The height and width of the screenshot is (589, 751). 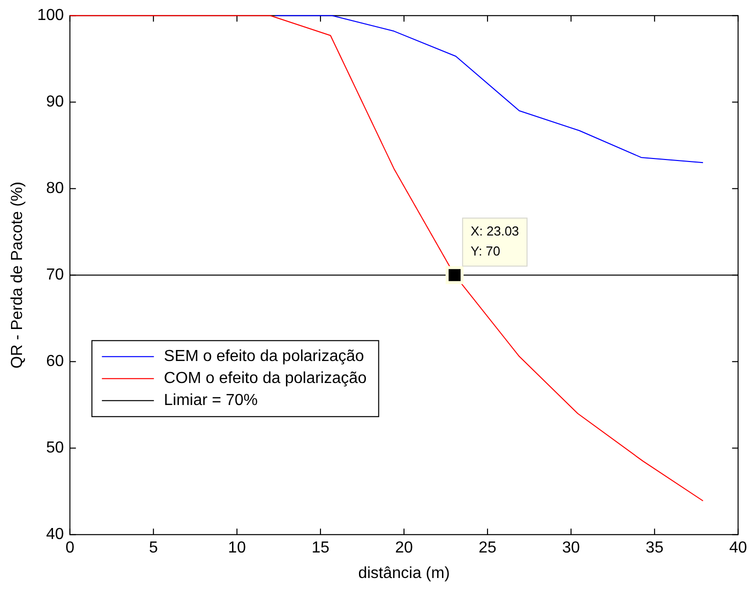 What do you see at coordinates (264, 357) in the screenshot?
I see `legend-label: SEM o efeito da polarização` at bounding box center [264, 357].